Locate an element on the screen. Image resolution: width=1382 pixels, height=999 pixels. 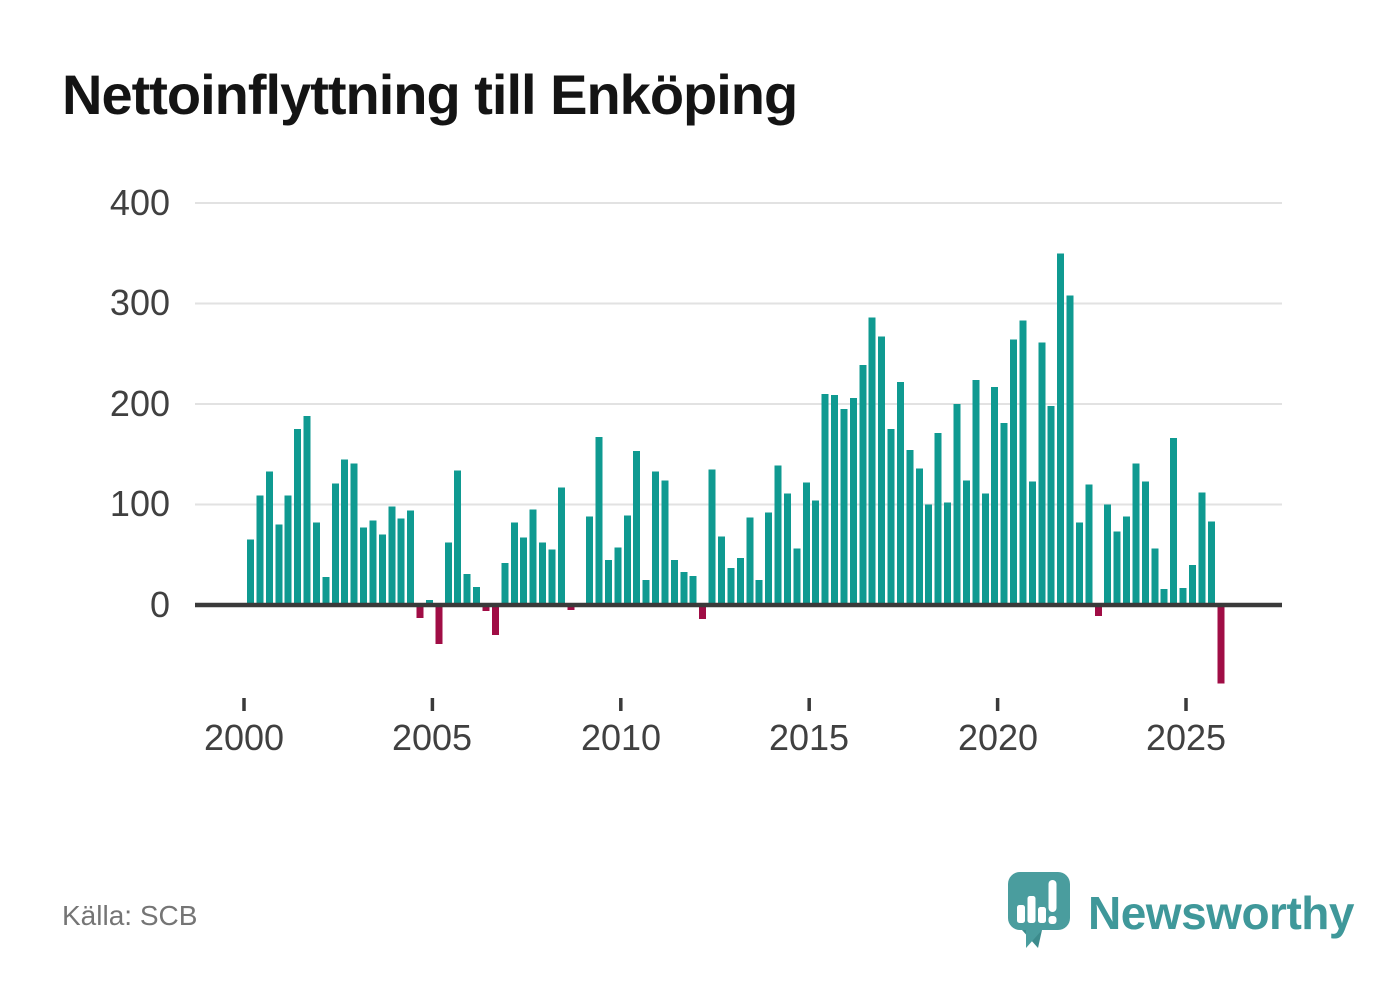
y-axis-label-200: 200 is located at coordinates (139, 403).